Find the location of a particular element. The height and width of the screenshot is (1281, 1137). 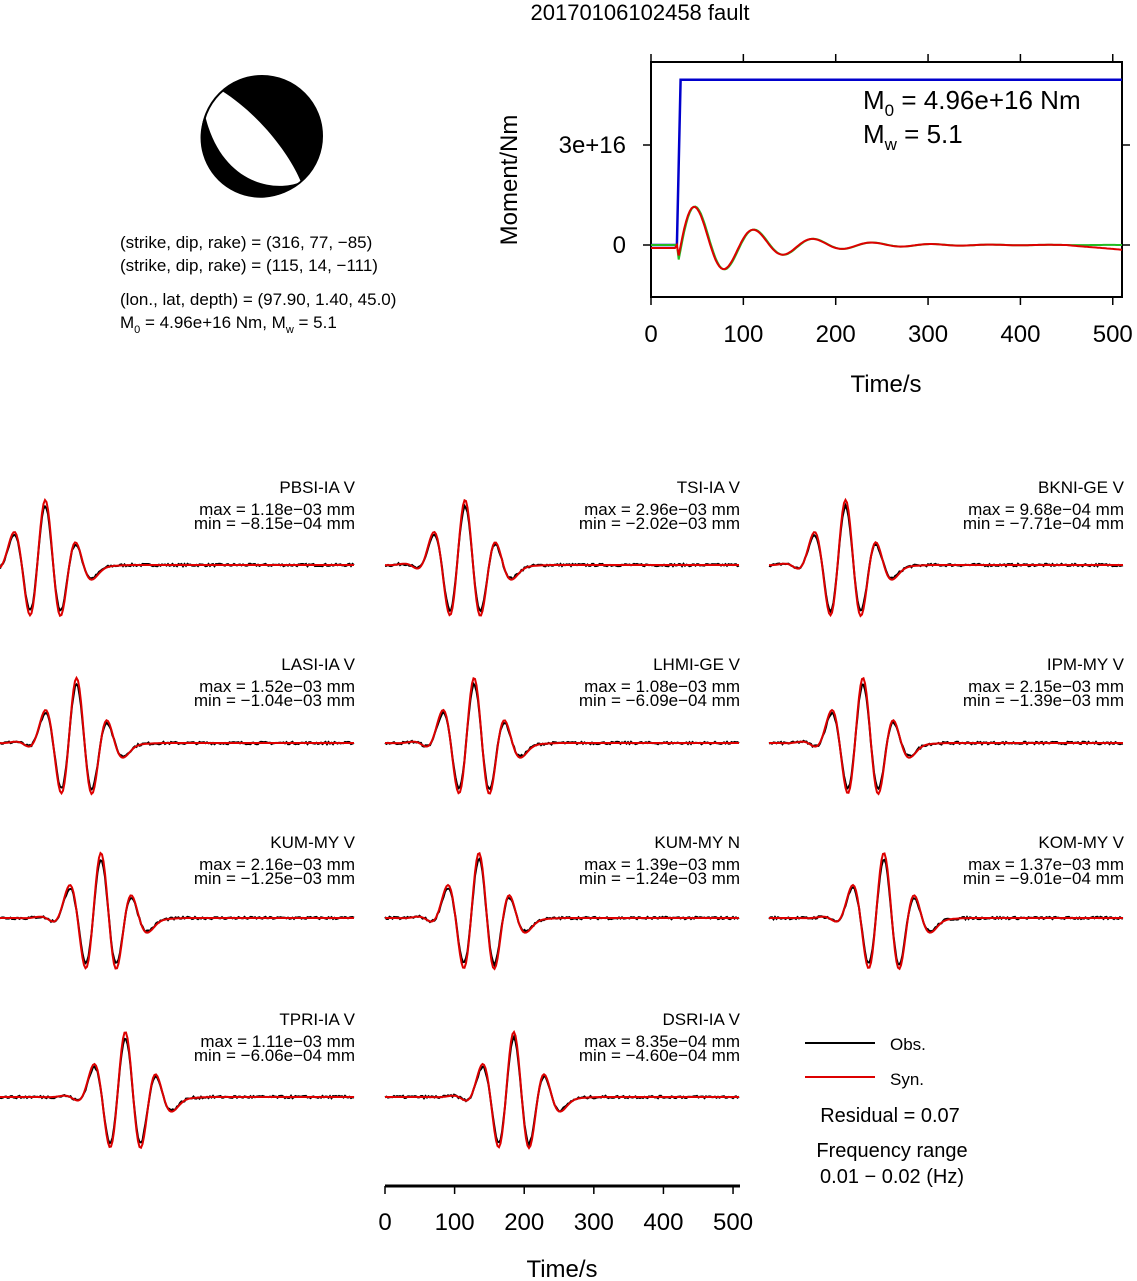

station-max: max = 1.39e−03 mm is located at coordinates (662, 864).